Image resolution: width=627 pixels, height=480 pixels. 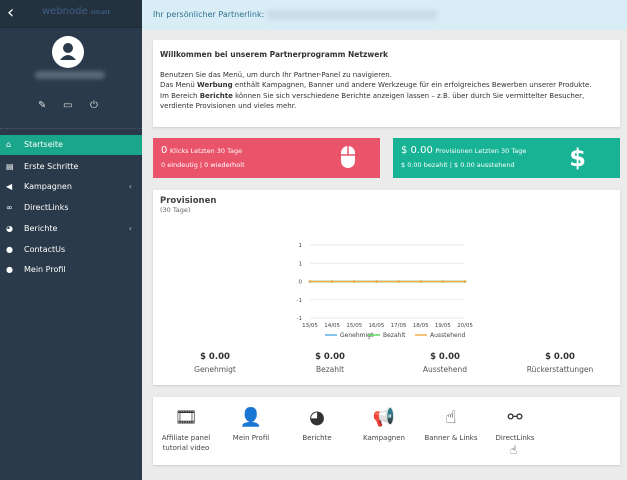 I want to click on logo: webnode AFFILIATE, so click(x=76, y=11).